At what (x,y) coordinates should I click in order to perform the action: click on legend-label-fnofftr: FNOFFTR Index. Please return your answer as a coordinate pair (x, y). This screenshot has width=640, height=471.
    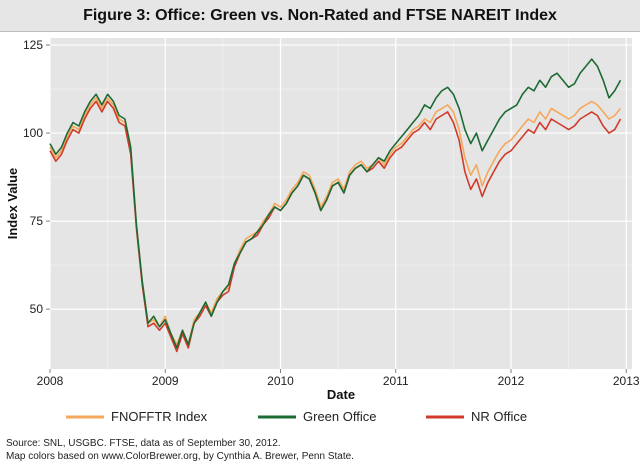
    Looking at the image, I should click on (159, 416).